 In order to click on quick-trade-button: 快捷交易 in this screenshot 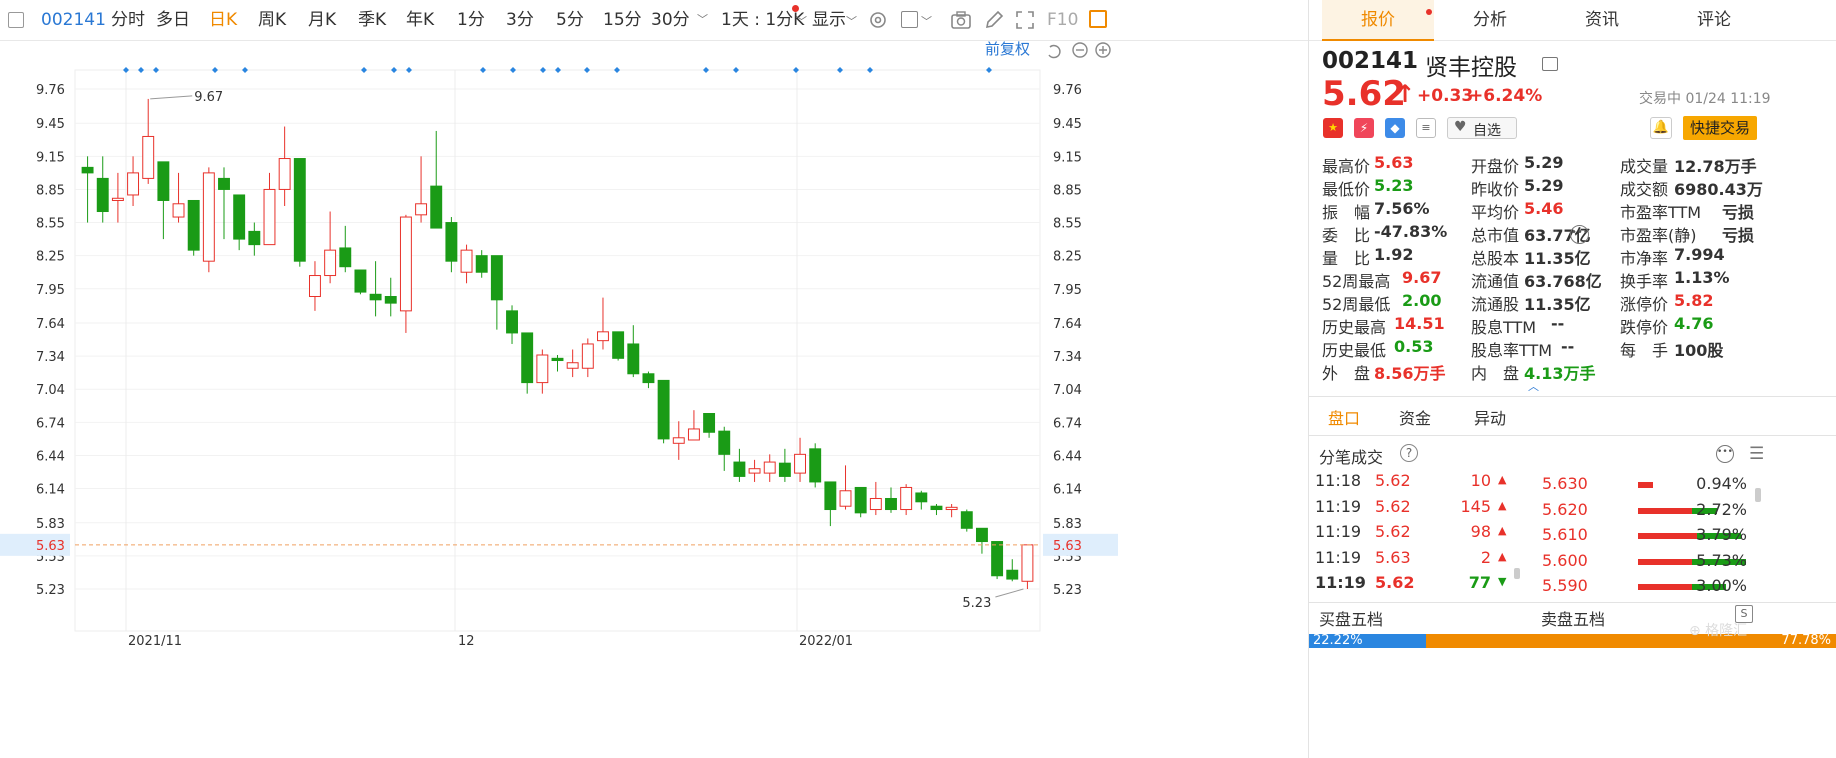, I will do `click(1720, 128)`.